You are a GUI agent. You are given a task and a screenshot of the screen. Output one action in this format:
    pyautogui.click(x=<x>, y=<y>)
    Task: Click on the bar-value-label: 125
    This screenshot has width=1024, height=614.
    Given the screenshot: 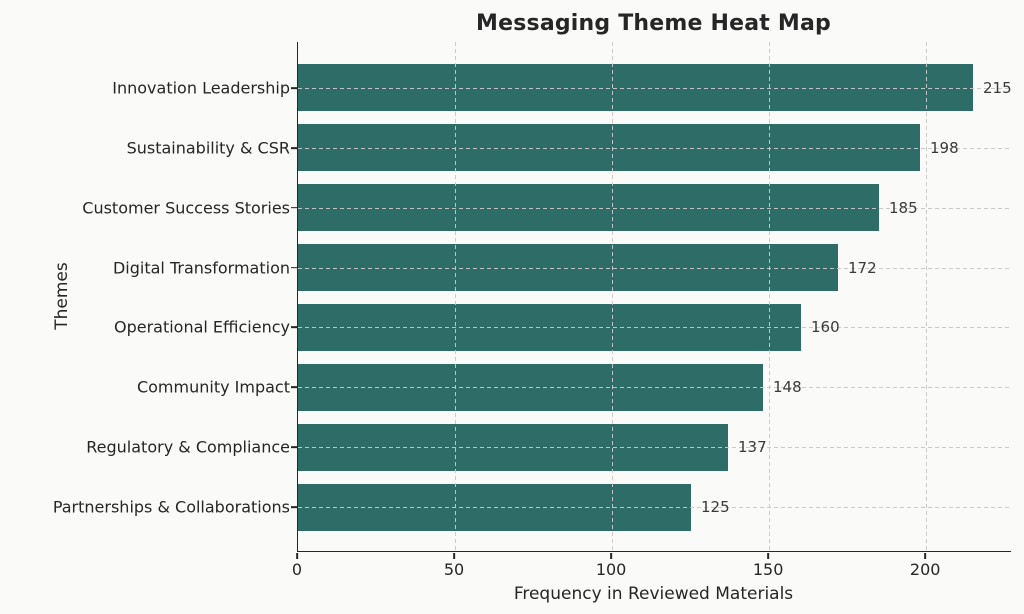 What is the action you would take?
    pyautogui.click(x=715, y=507)
    